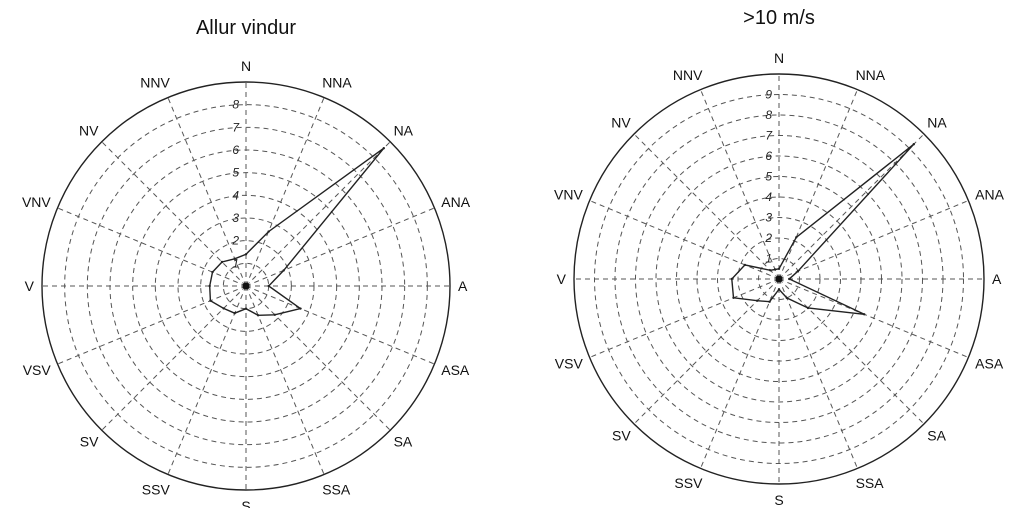  Describe the element at coordinates (246, 28) in the screenshot. I see `chart-title: Allur vindur` at that location.